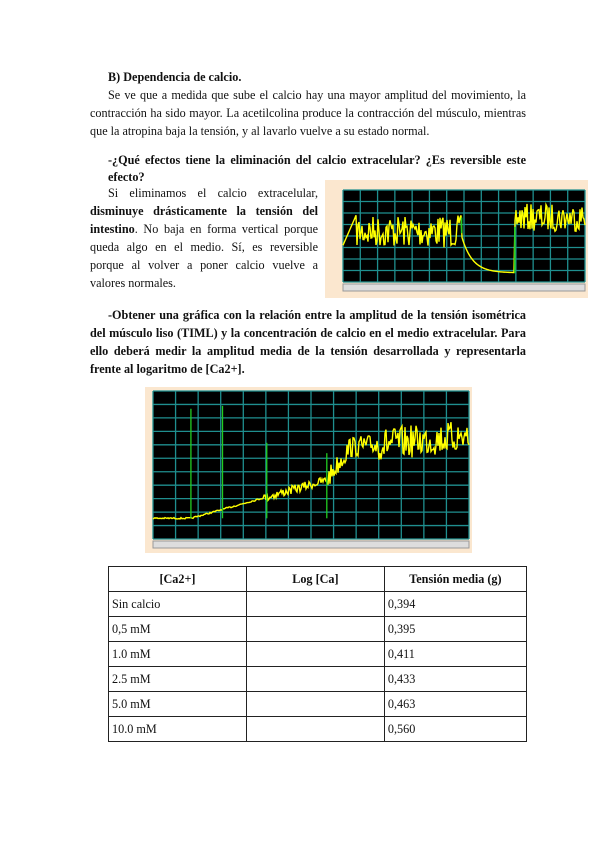  What do you see at coordinates (177, 704) in the screenshot?
I see `cell-concentration: 5.0 mM` at bounding box center [177, 704].